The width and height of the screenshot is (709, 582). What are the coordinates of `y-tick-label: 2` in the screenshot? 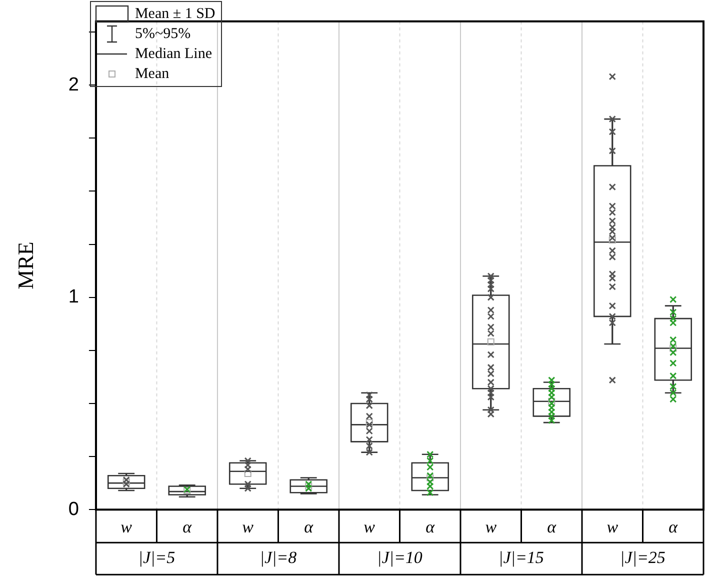 It's located at (73, 85).